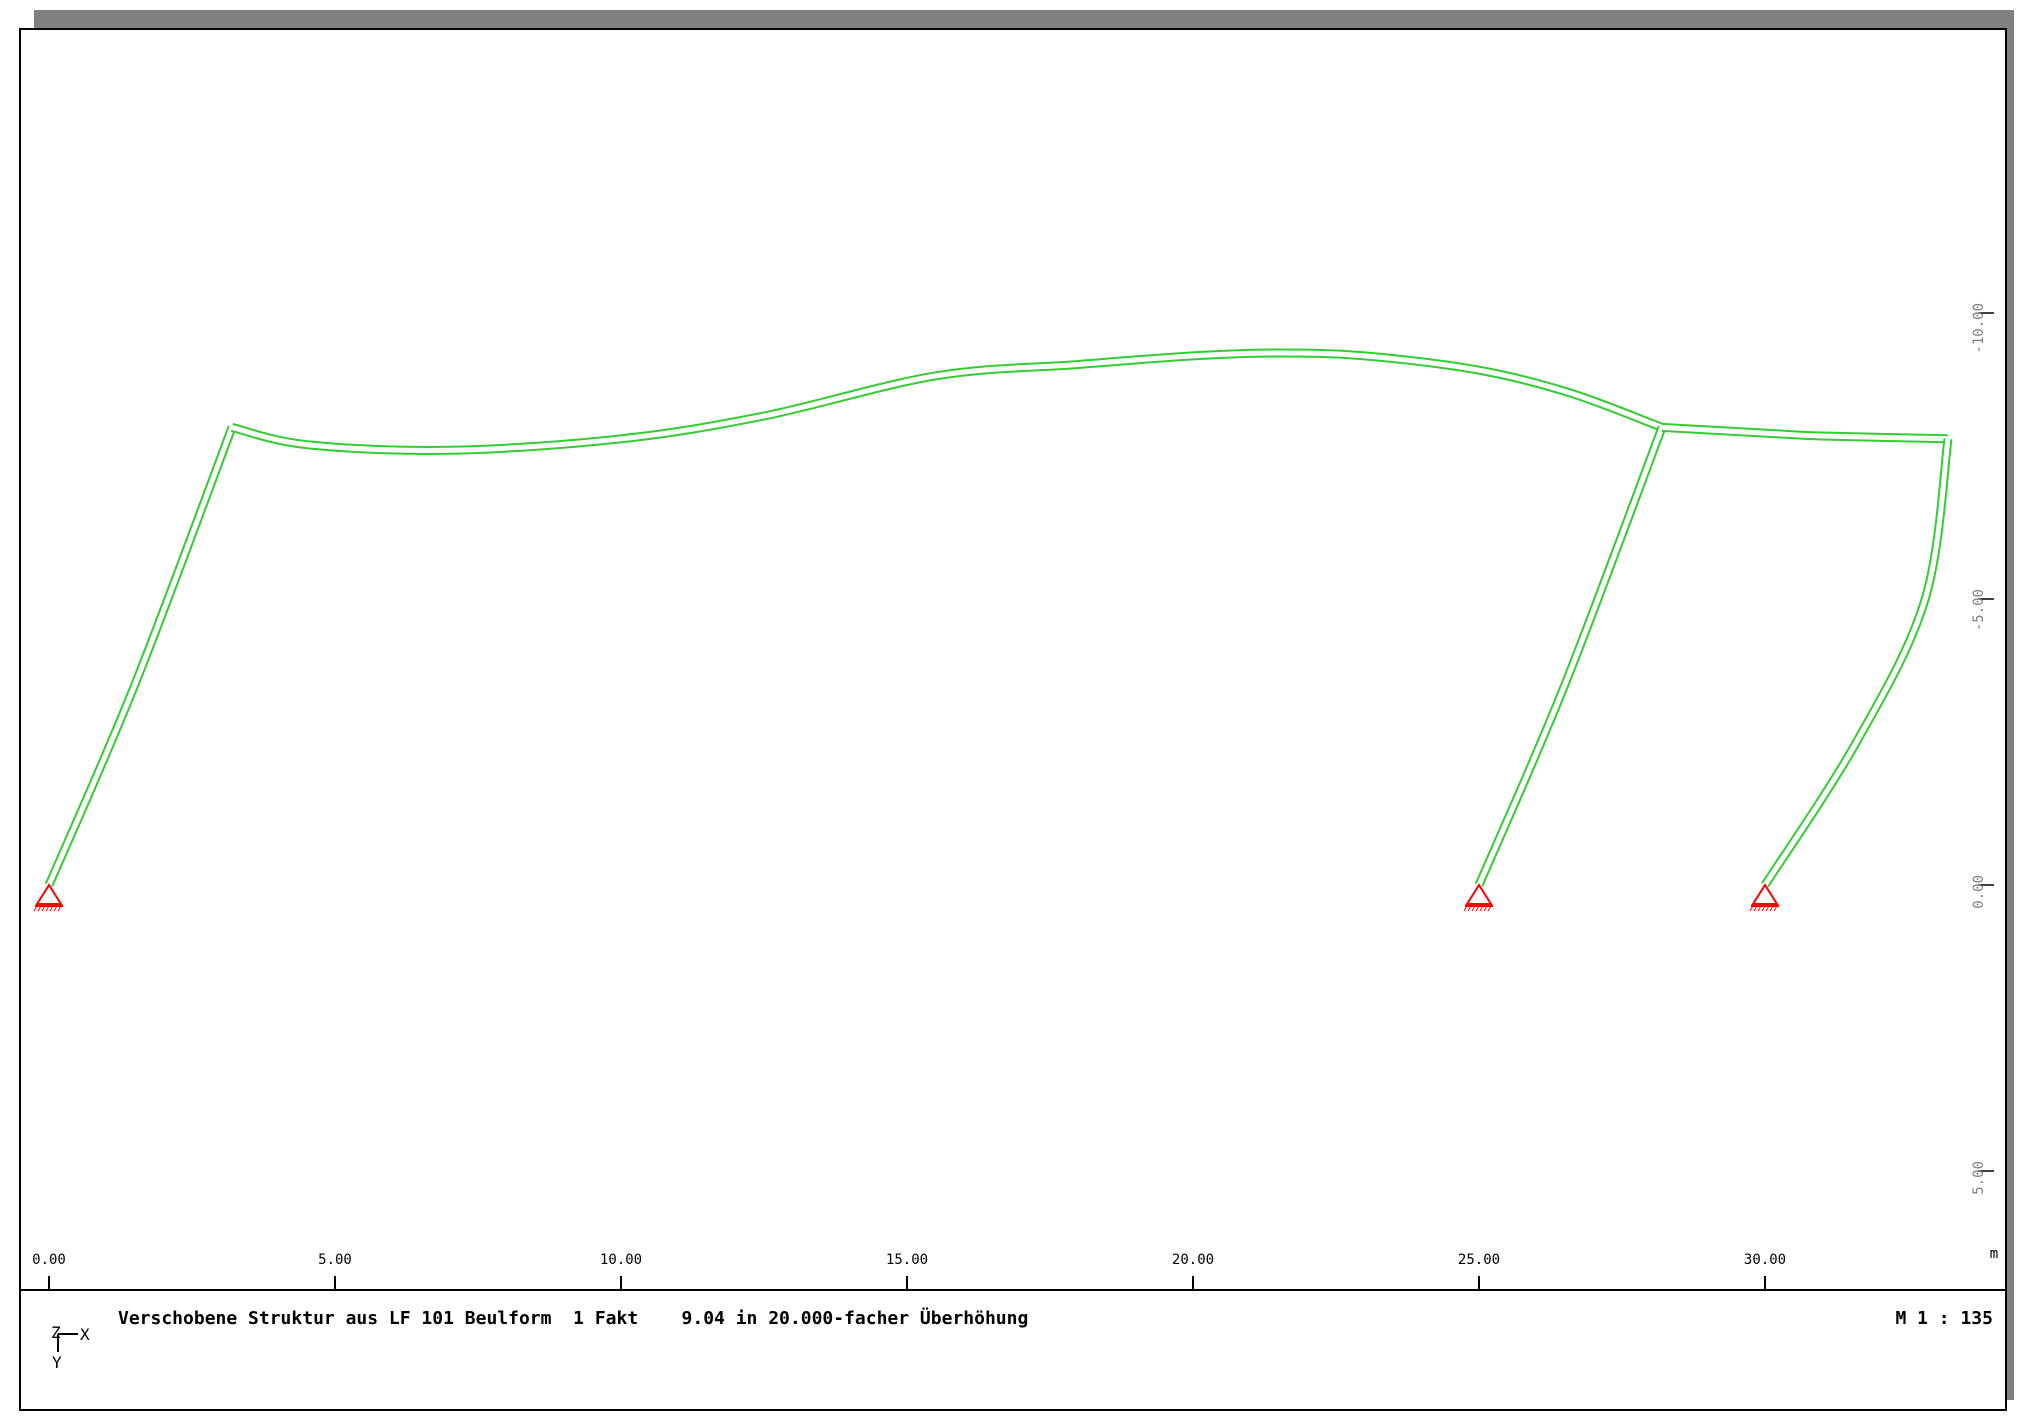  Describe the element at coordinates (907, 1260) in the screenshot. I see `x-tick-label: 15.00` at that location.